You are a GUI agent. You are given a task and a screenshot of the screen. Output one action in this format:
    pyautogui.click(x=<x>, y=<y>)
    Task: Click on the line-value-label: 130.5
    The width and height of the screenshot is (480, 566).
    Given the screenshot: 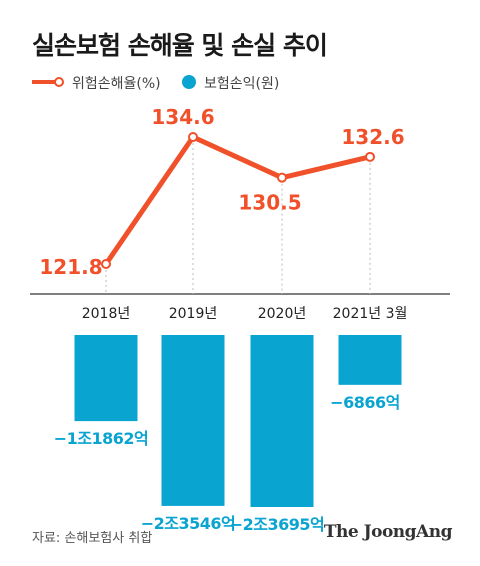 What is the action you would take?
    pyautogui.click(x=269, y=203)
    